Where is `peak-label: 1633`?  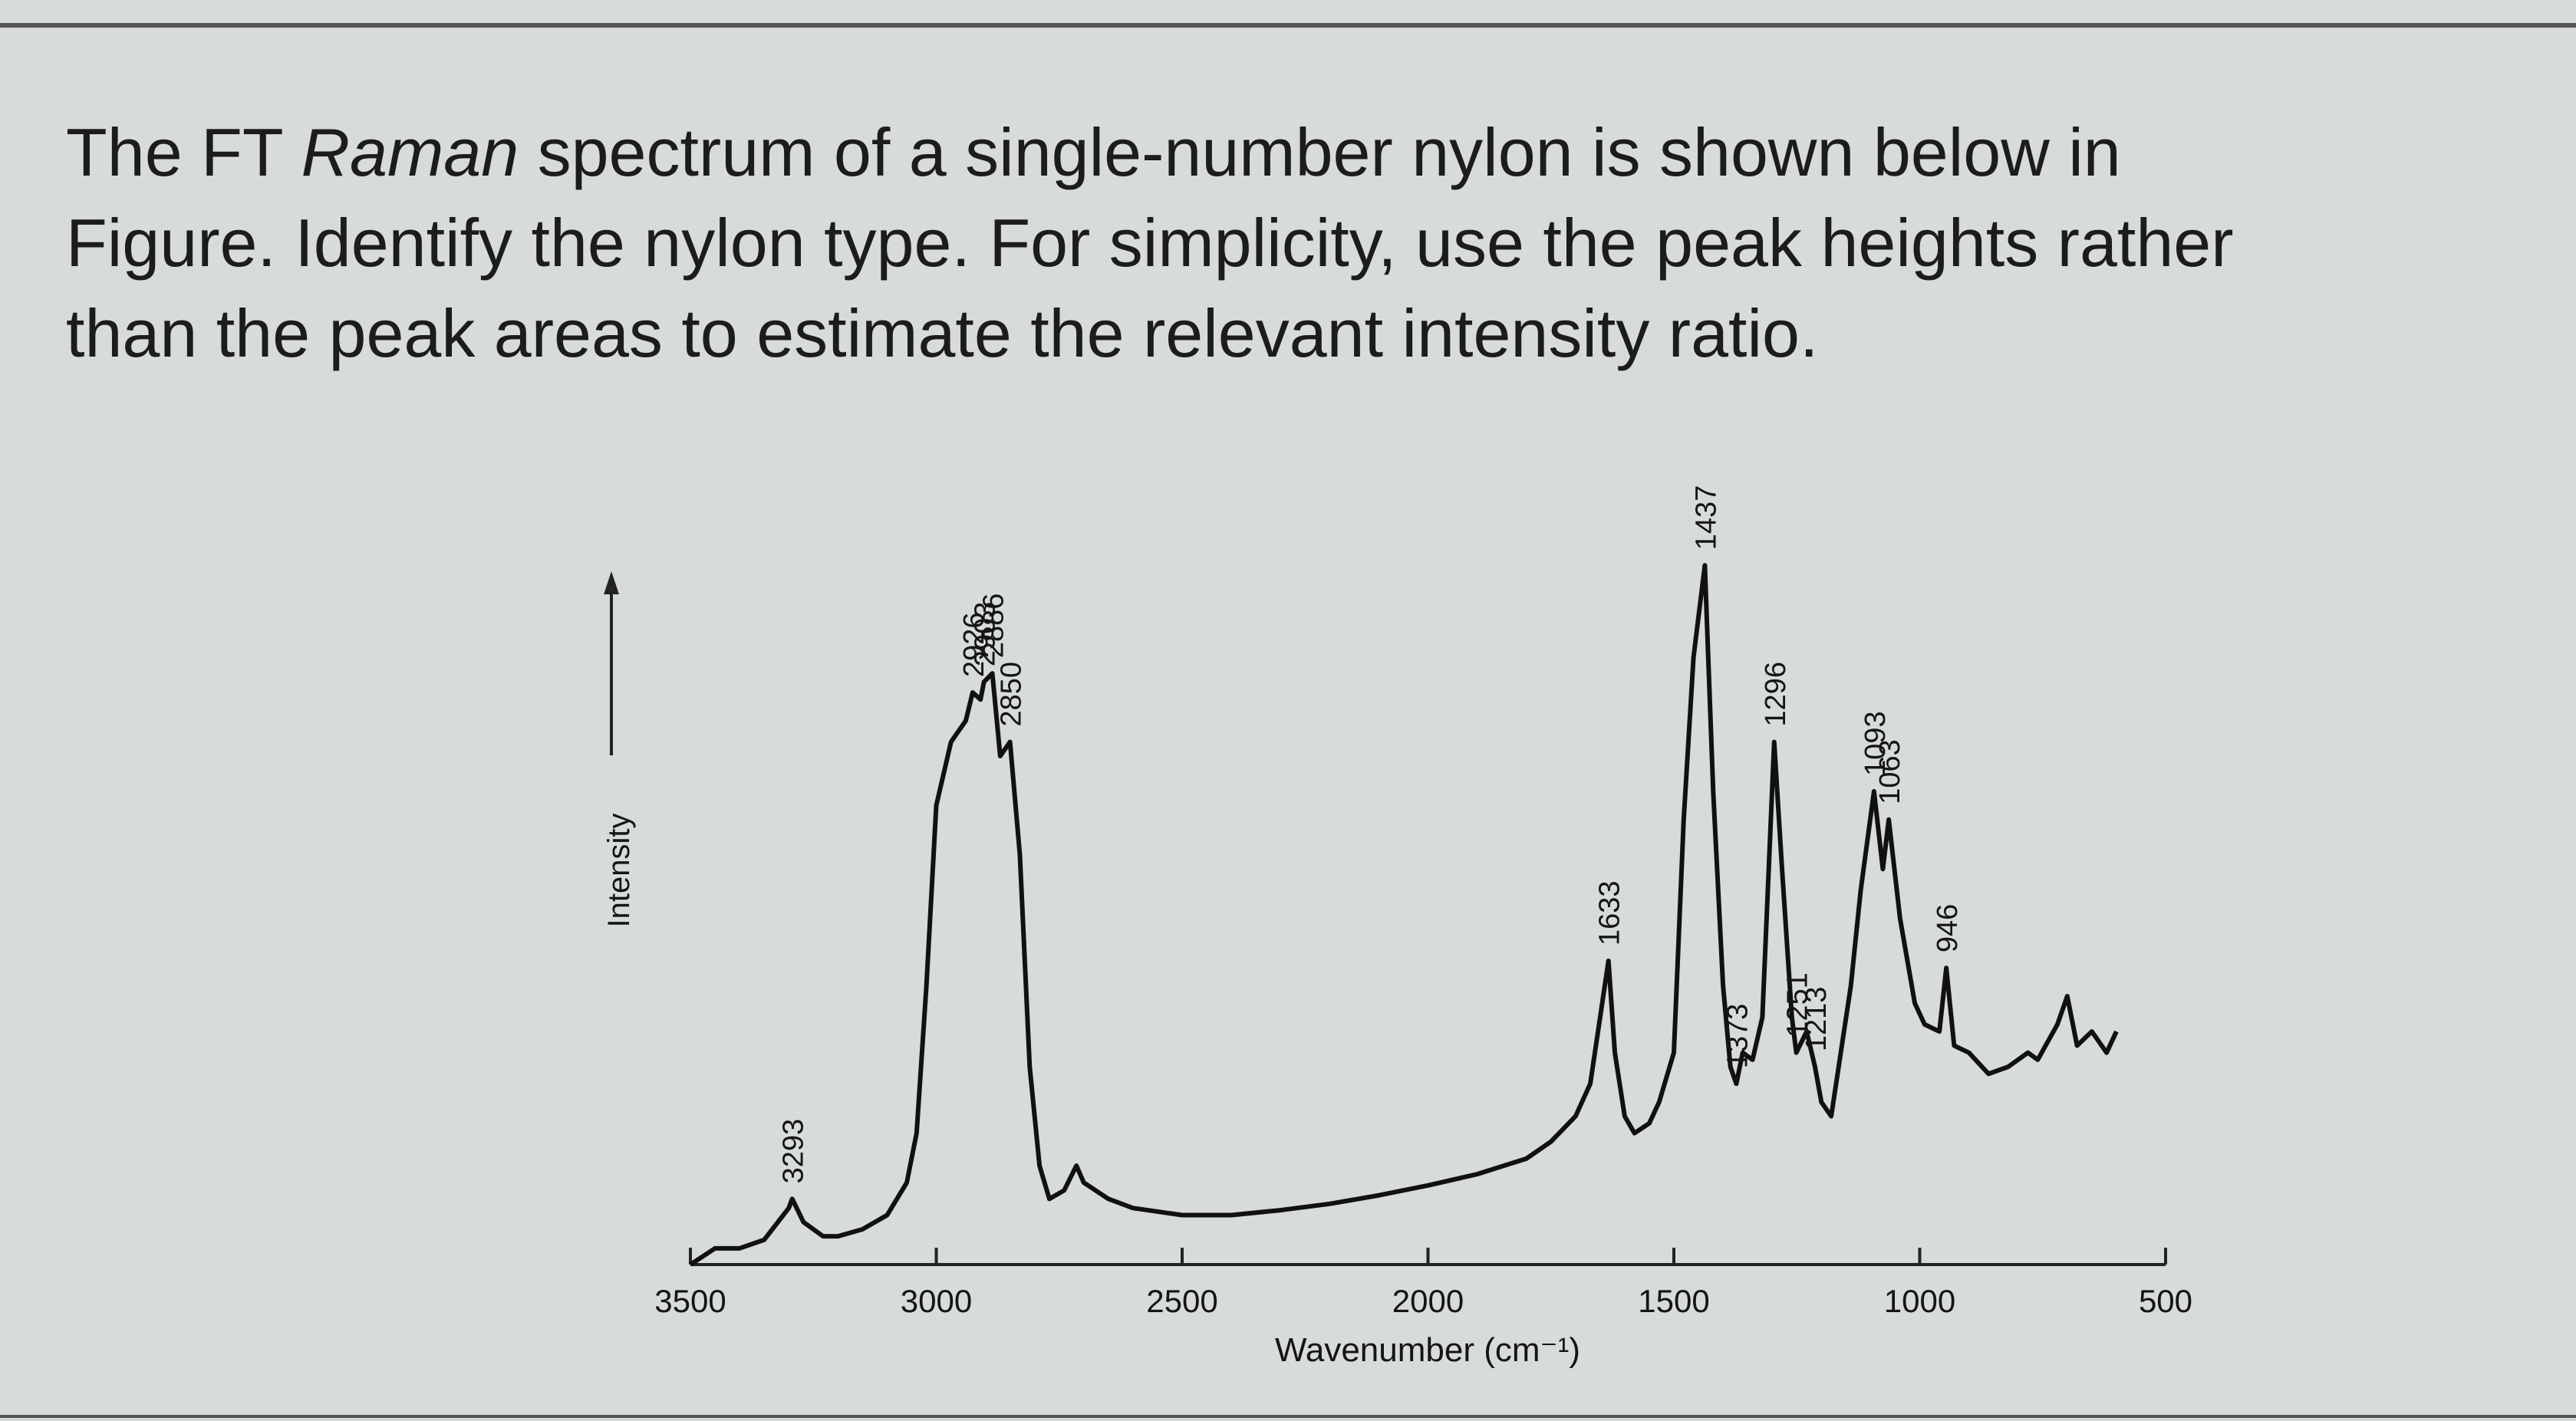
peak-label: 1633 is located at coordinates (1610, 913).